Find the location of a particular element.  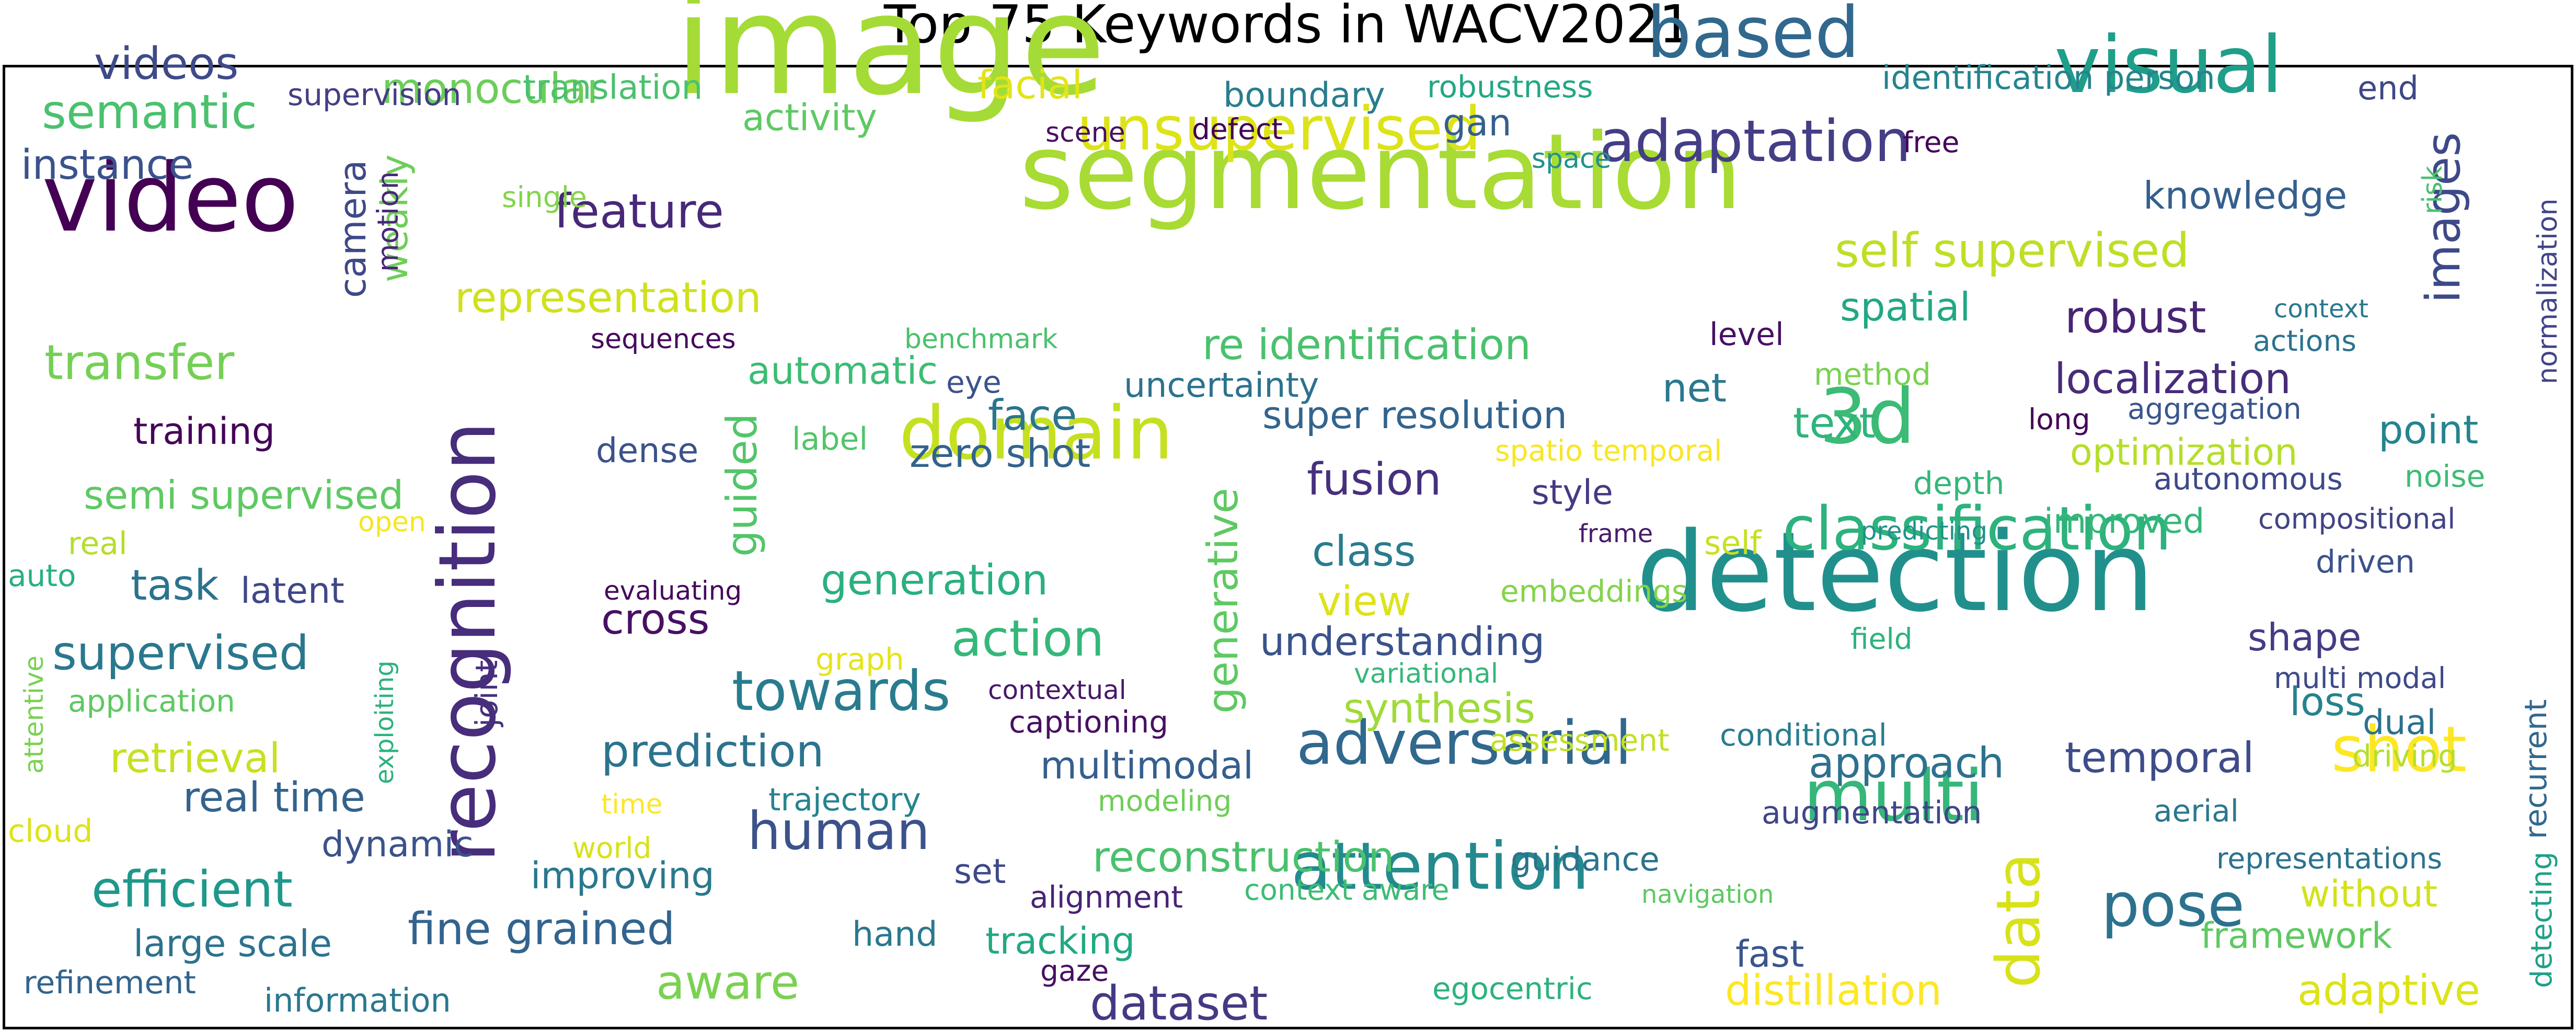

keyword-end: end is located at coordinates (2388, 88).